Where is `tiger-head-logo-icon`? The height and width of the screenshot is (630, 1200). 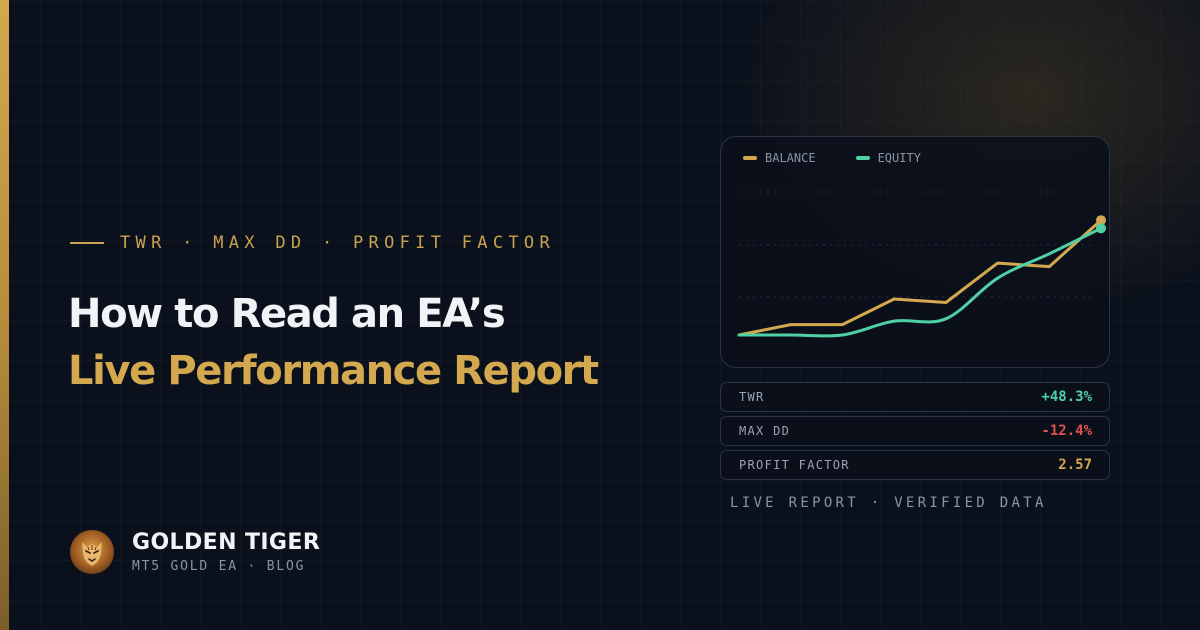
tiger-head-logo-icon is located at coordinates (92, 552).